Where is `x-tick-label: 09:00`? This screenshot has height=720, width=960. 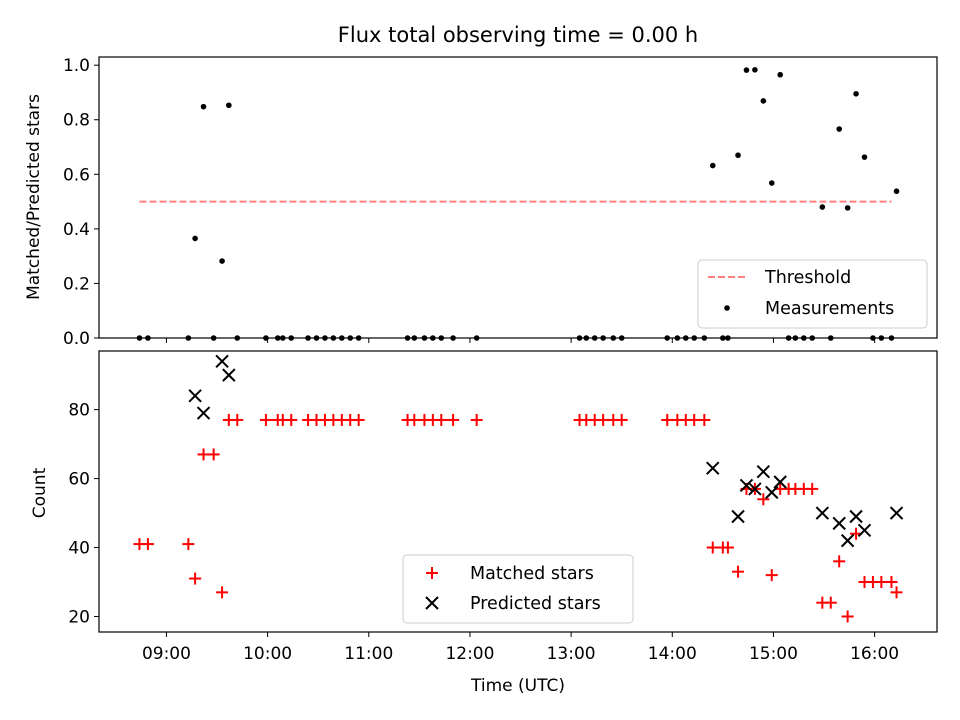 x-tick-label: 09:00 is located at coordinates (166, 654).